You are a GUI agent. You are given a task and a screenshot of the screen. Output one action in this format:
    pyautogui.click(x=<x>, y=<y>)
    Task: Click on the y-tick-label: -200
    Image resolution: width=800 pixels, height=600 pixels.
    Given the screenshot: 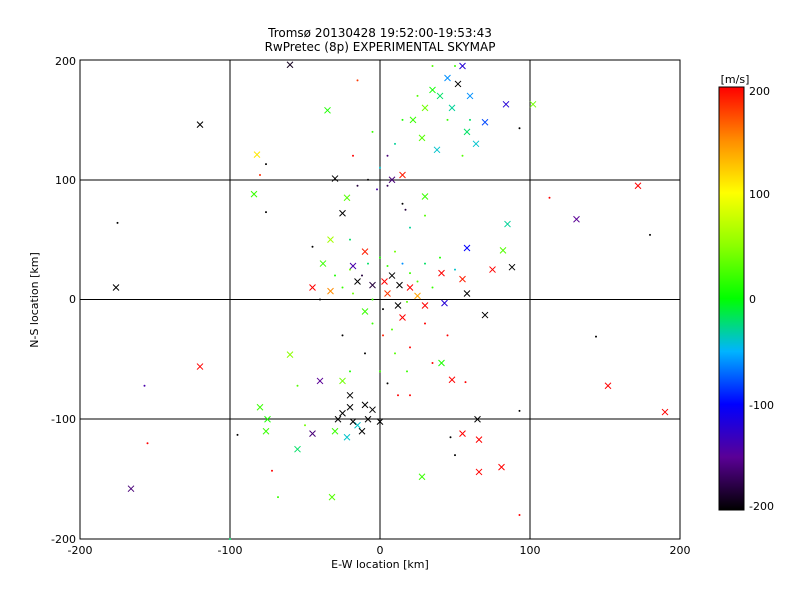 What is the action you would take?
    pyautogui.click(x=63, y=539)
    